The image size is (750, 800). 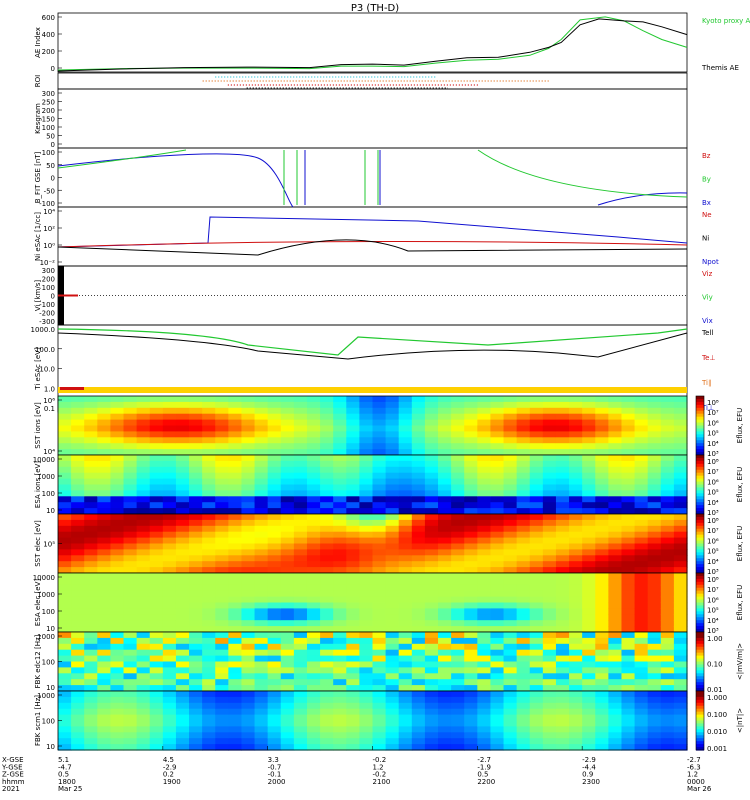 I want to click on panel-frame, so click(x=372, y=42).